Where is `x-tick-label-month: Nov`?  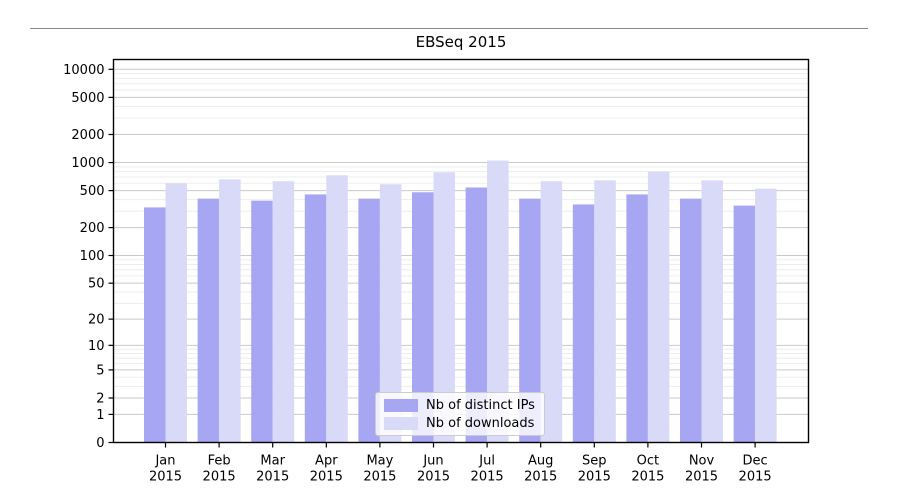 x-tick-label-month: Nov is located at coordinates (702, 461).